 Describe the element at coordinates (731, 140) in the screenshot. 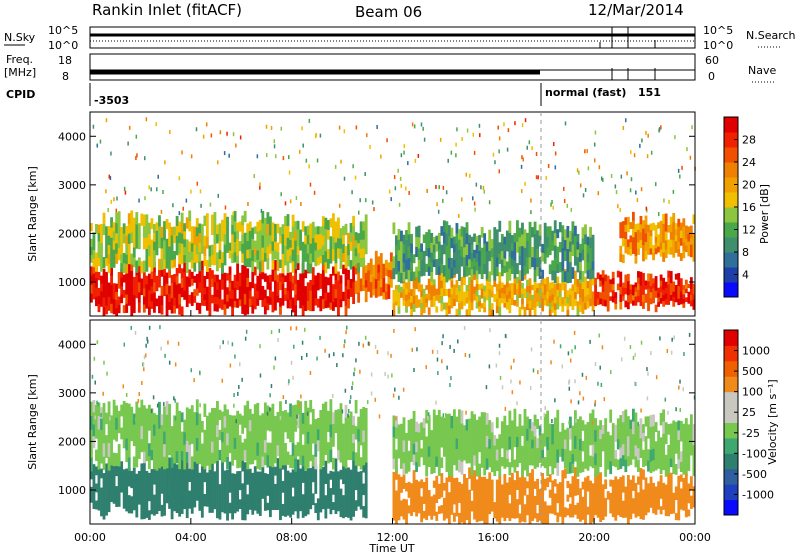

I see `colorbar-swatch` at that location.